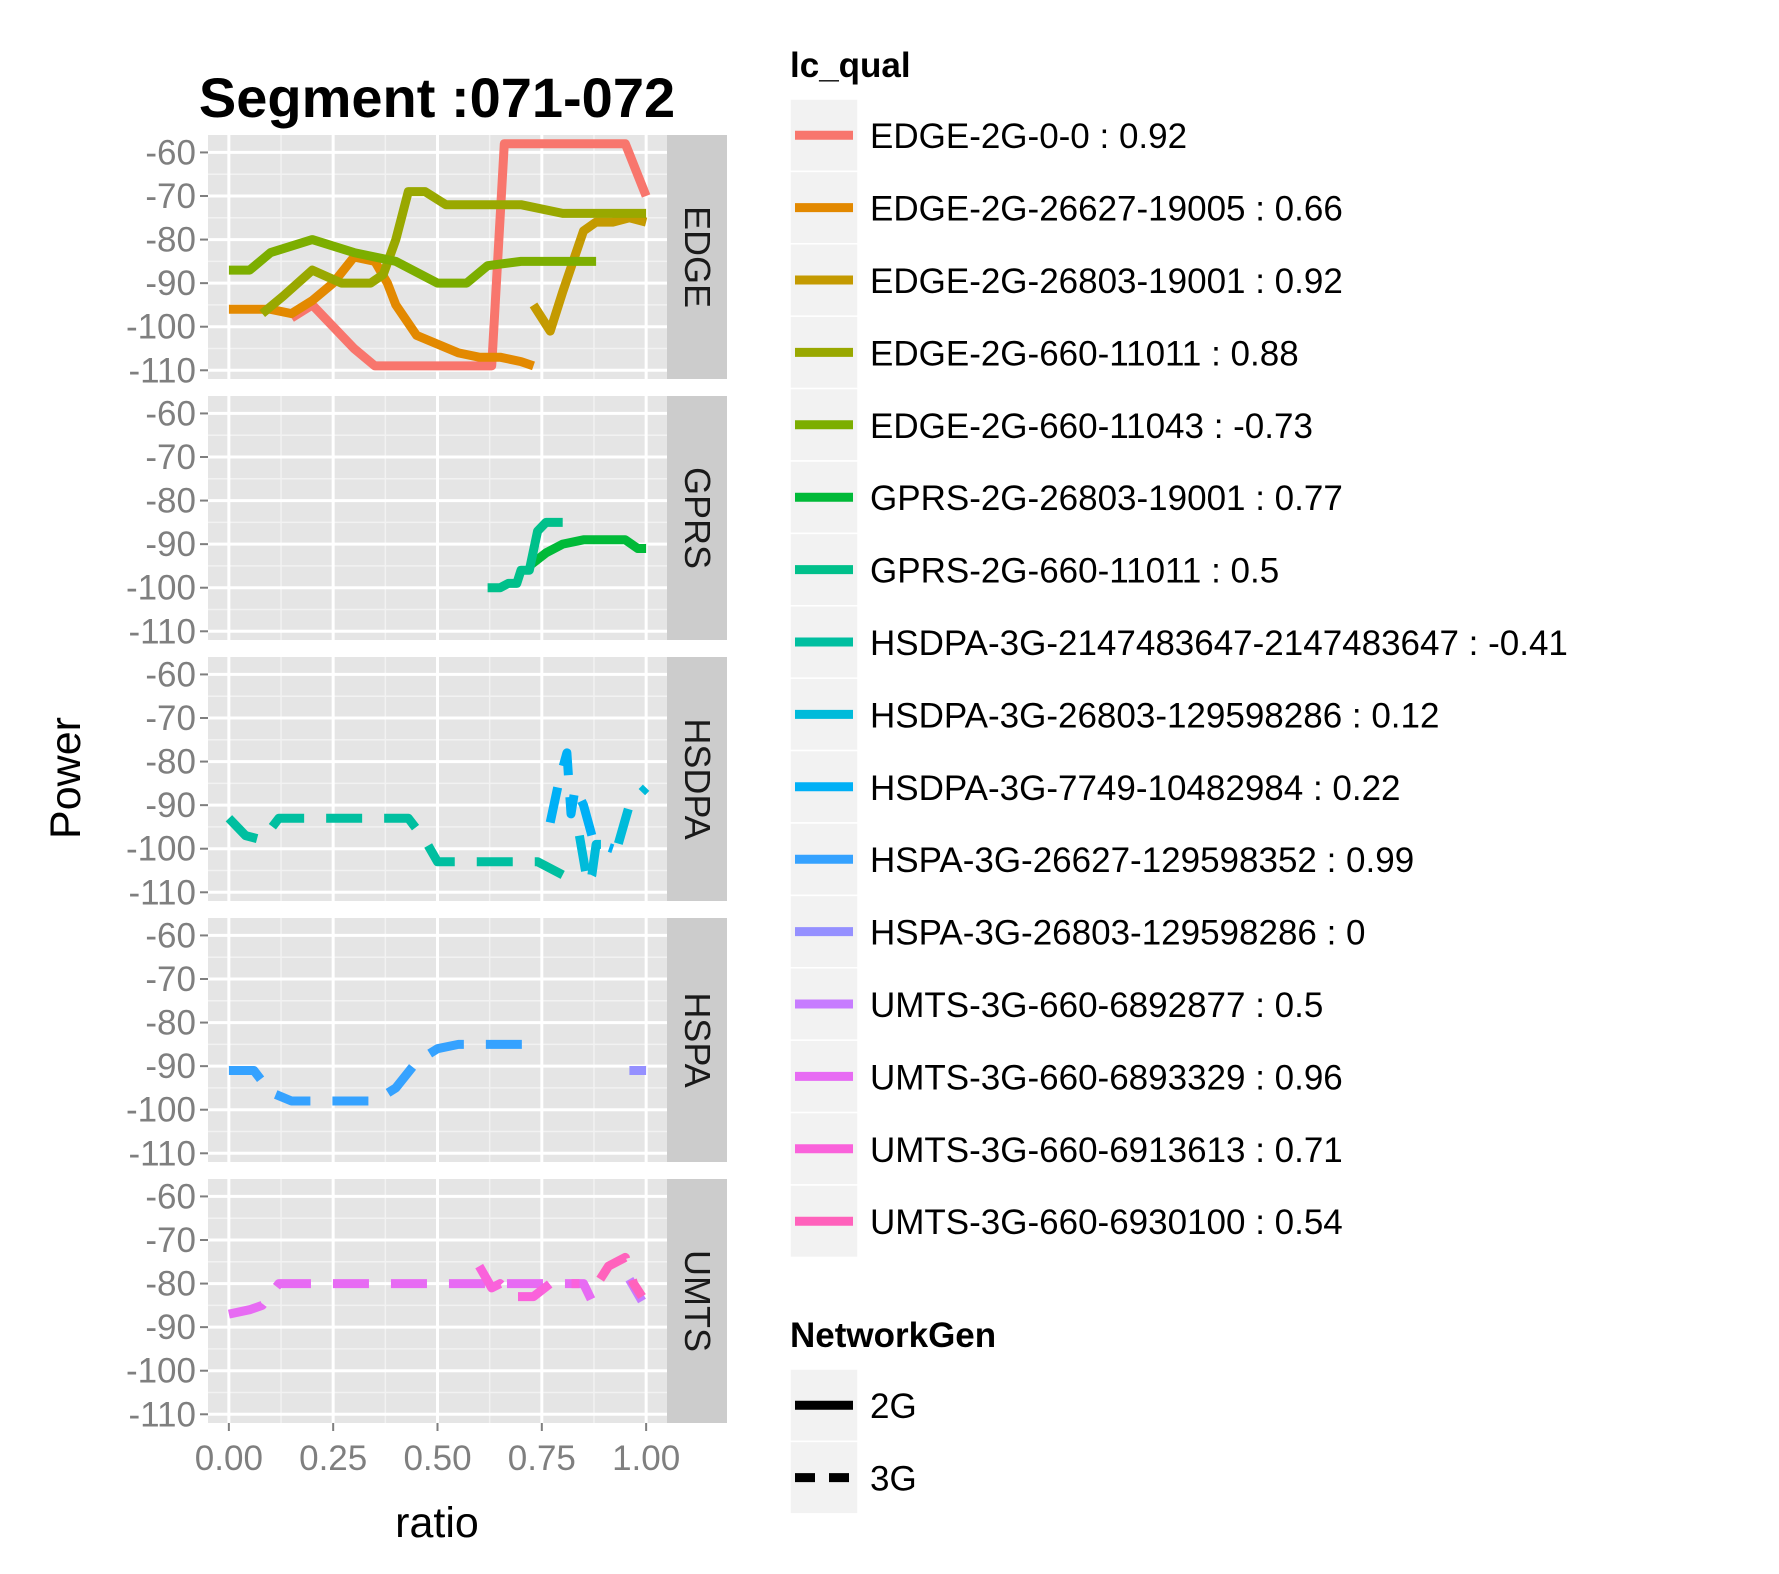 The height and width of the screenshot is (1574, 1779). I want to click on legend-color-entry: EDGE-2G-26803-19001 : 0.92, so click(1066, 280).